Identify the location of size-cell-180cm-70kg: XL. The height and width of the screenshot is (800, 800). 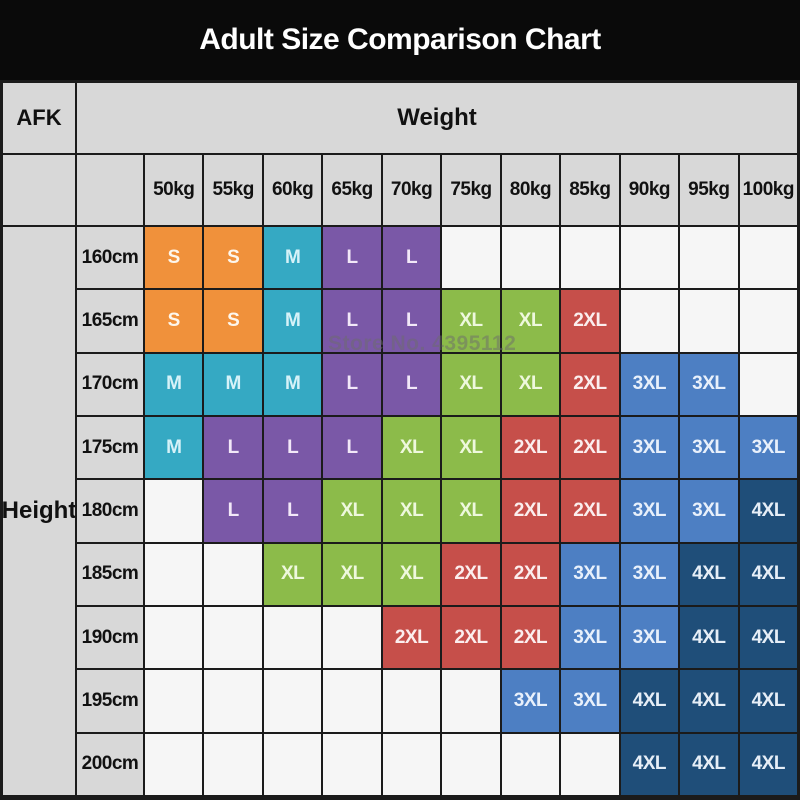
(411, 511).